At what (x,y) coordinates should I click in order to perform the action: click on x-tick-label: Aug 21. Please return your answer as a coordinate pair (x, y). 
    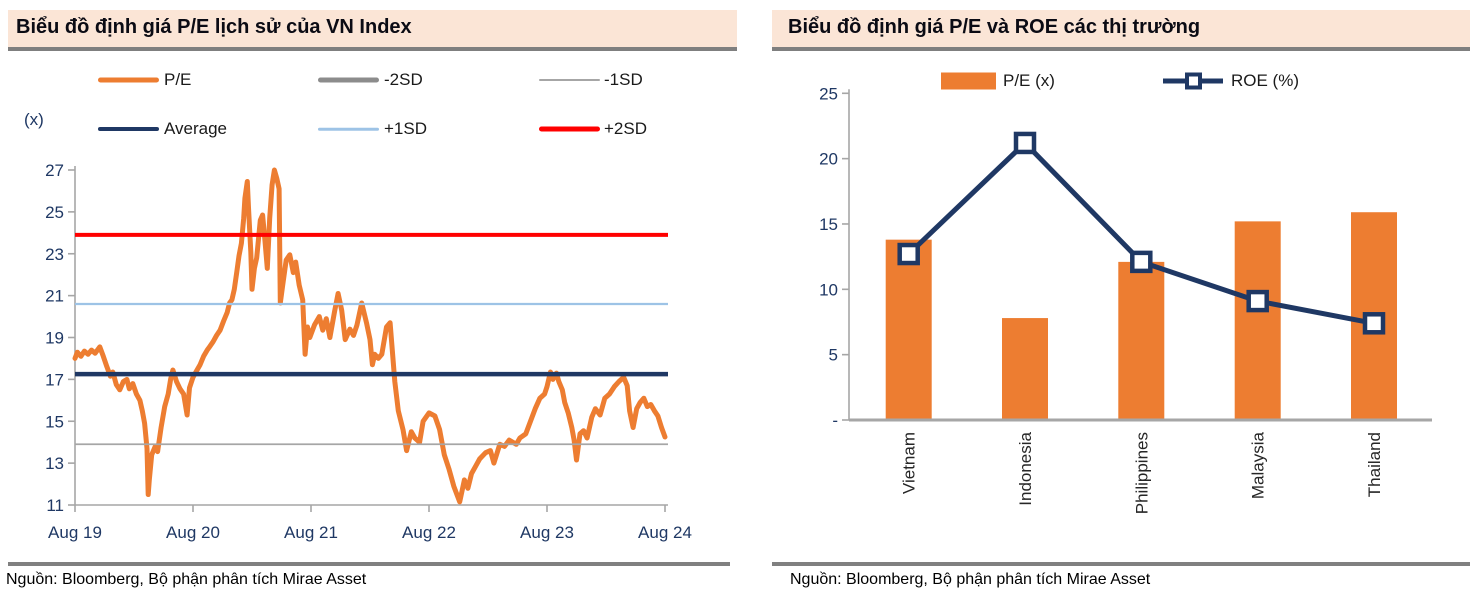
    Looking at the image, I should click on (311, 532).